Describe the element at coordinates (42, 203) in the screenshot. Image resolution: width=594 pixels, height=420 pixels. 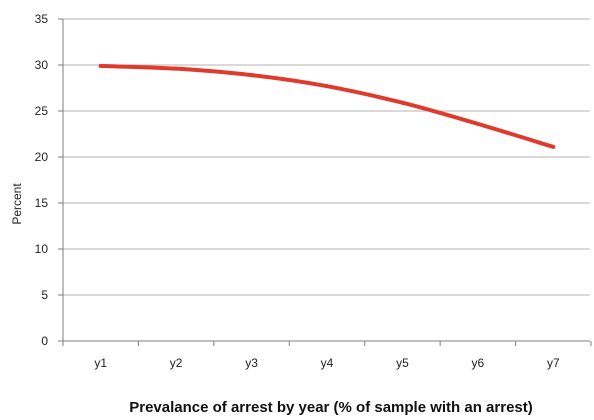
I see `y-tick-label: 15` at that location.